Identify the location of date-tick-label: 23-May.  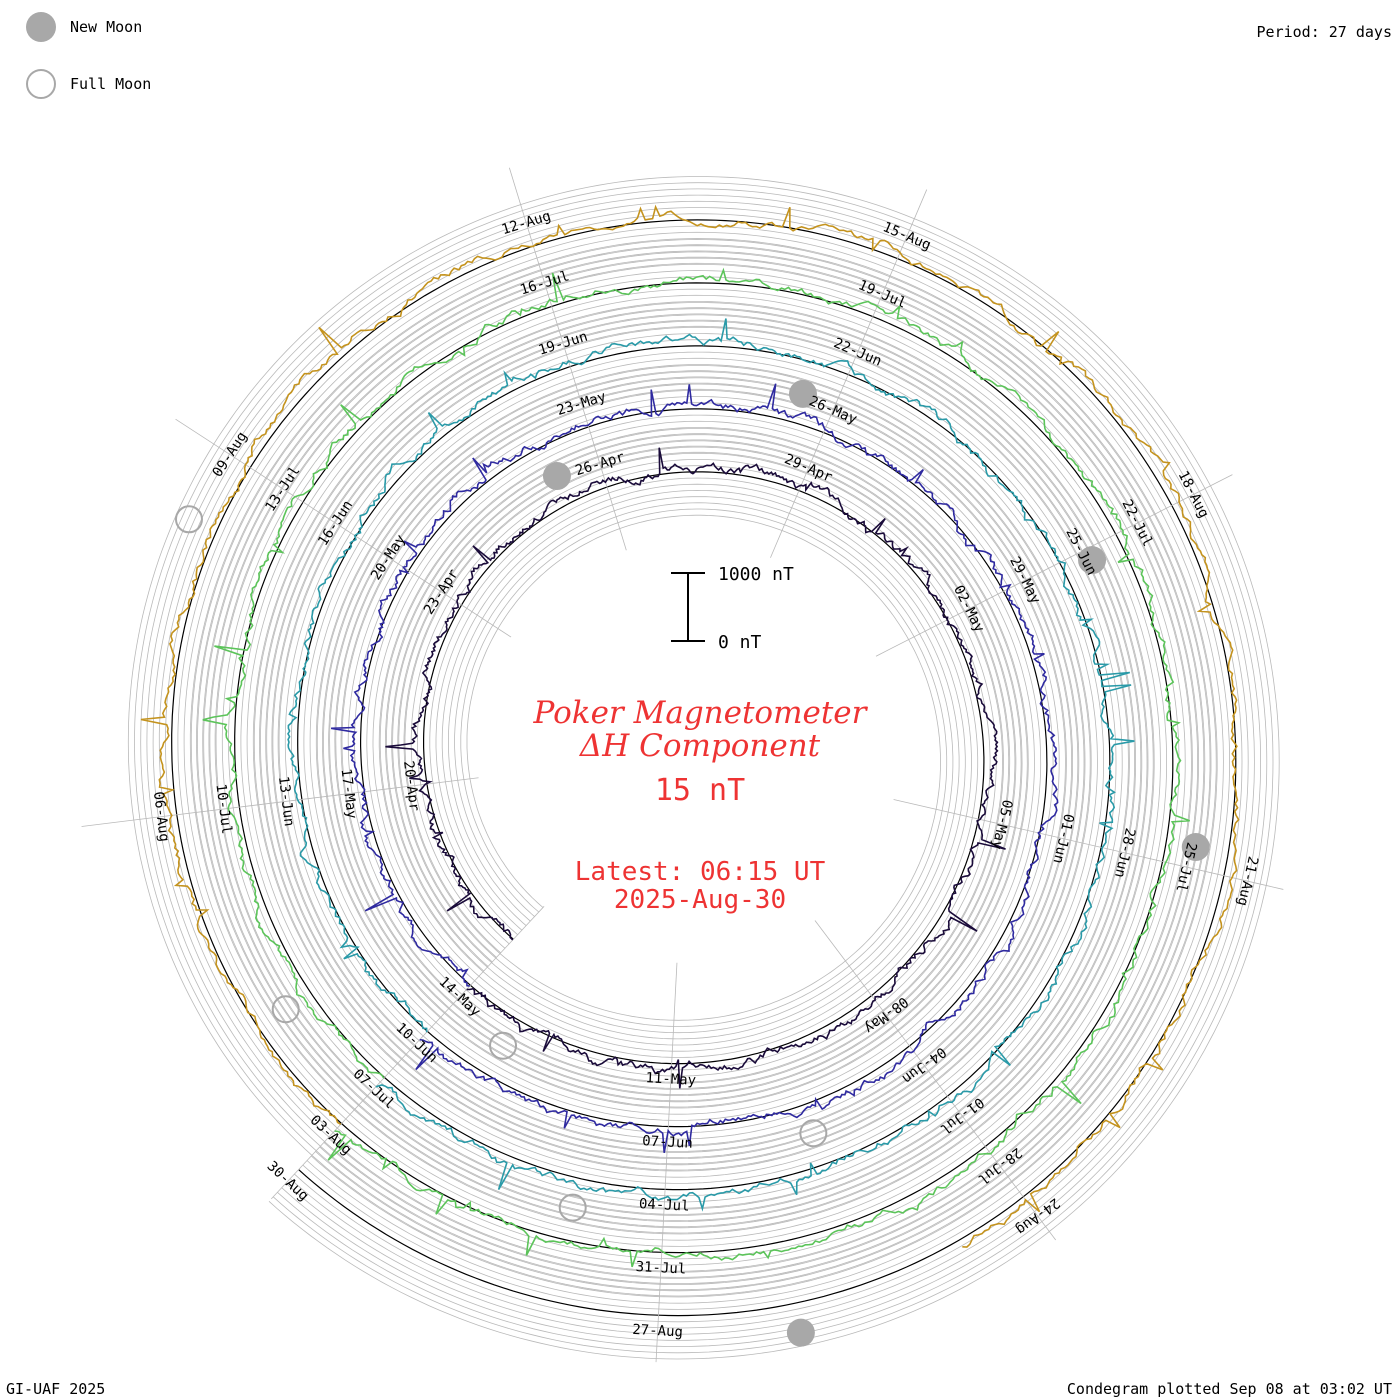
(581, 404).